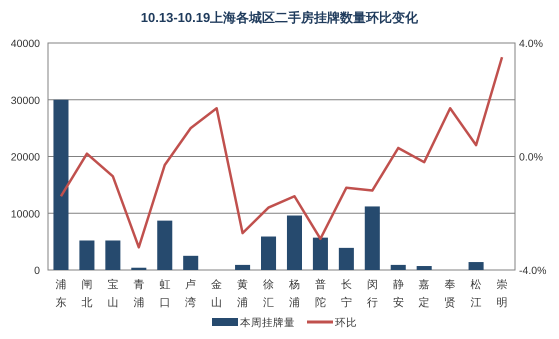  I want to click on y-tick-label: 40000, so click(25, 44).